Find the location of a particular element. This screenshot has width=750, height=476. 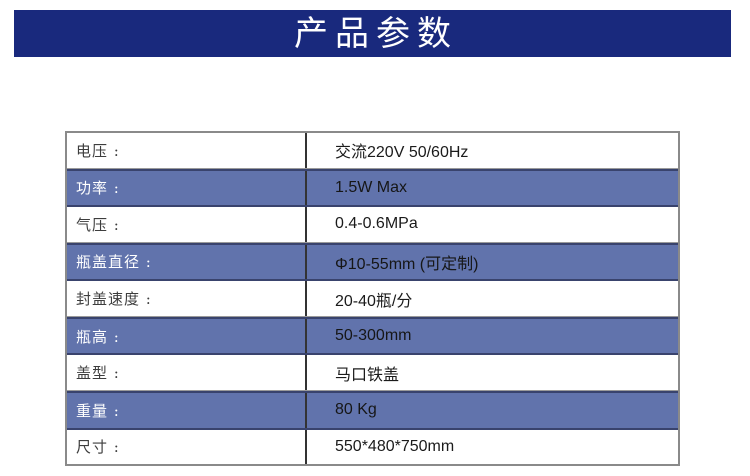

table-row: 重量 : 80 Kg is located at coordinates (372, 410).